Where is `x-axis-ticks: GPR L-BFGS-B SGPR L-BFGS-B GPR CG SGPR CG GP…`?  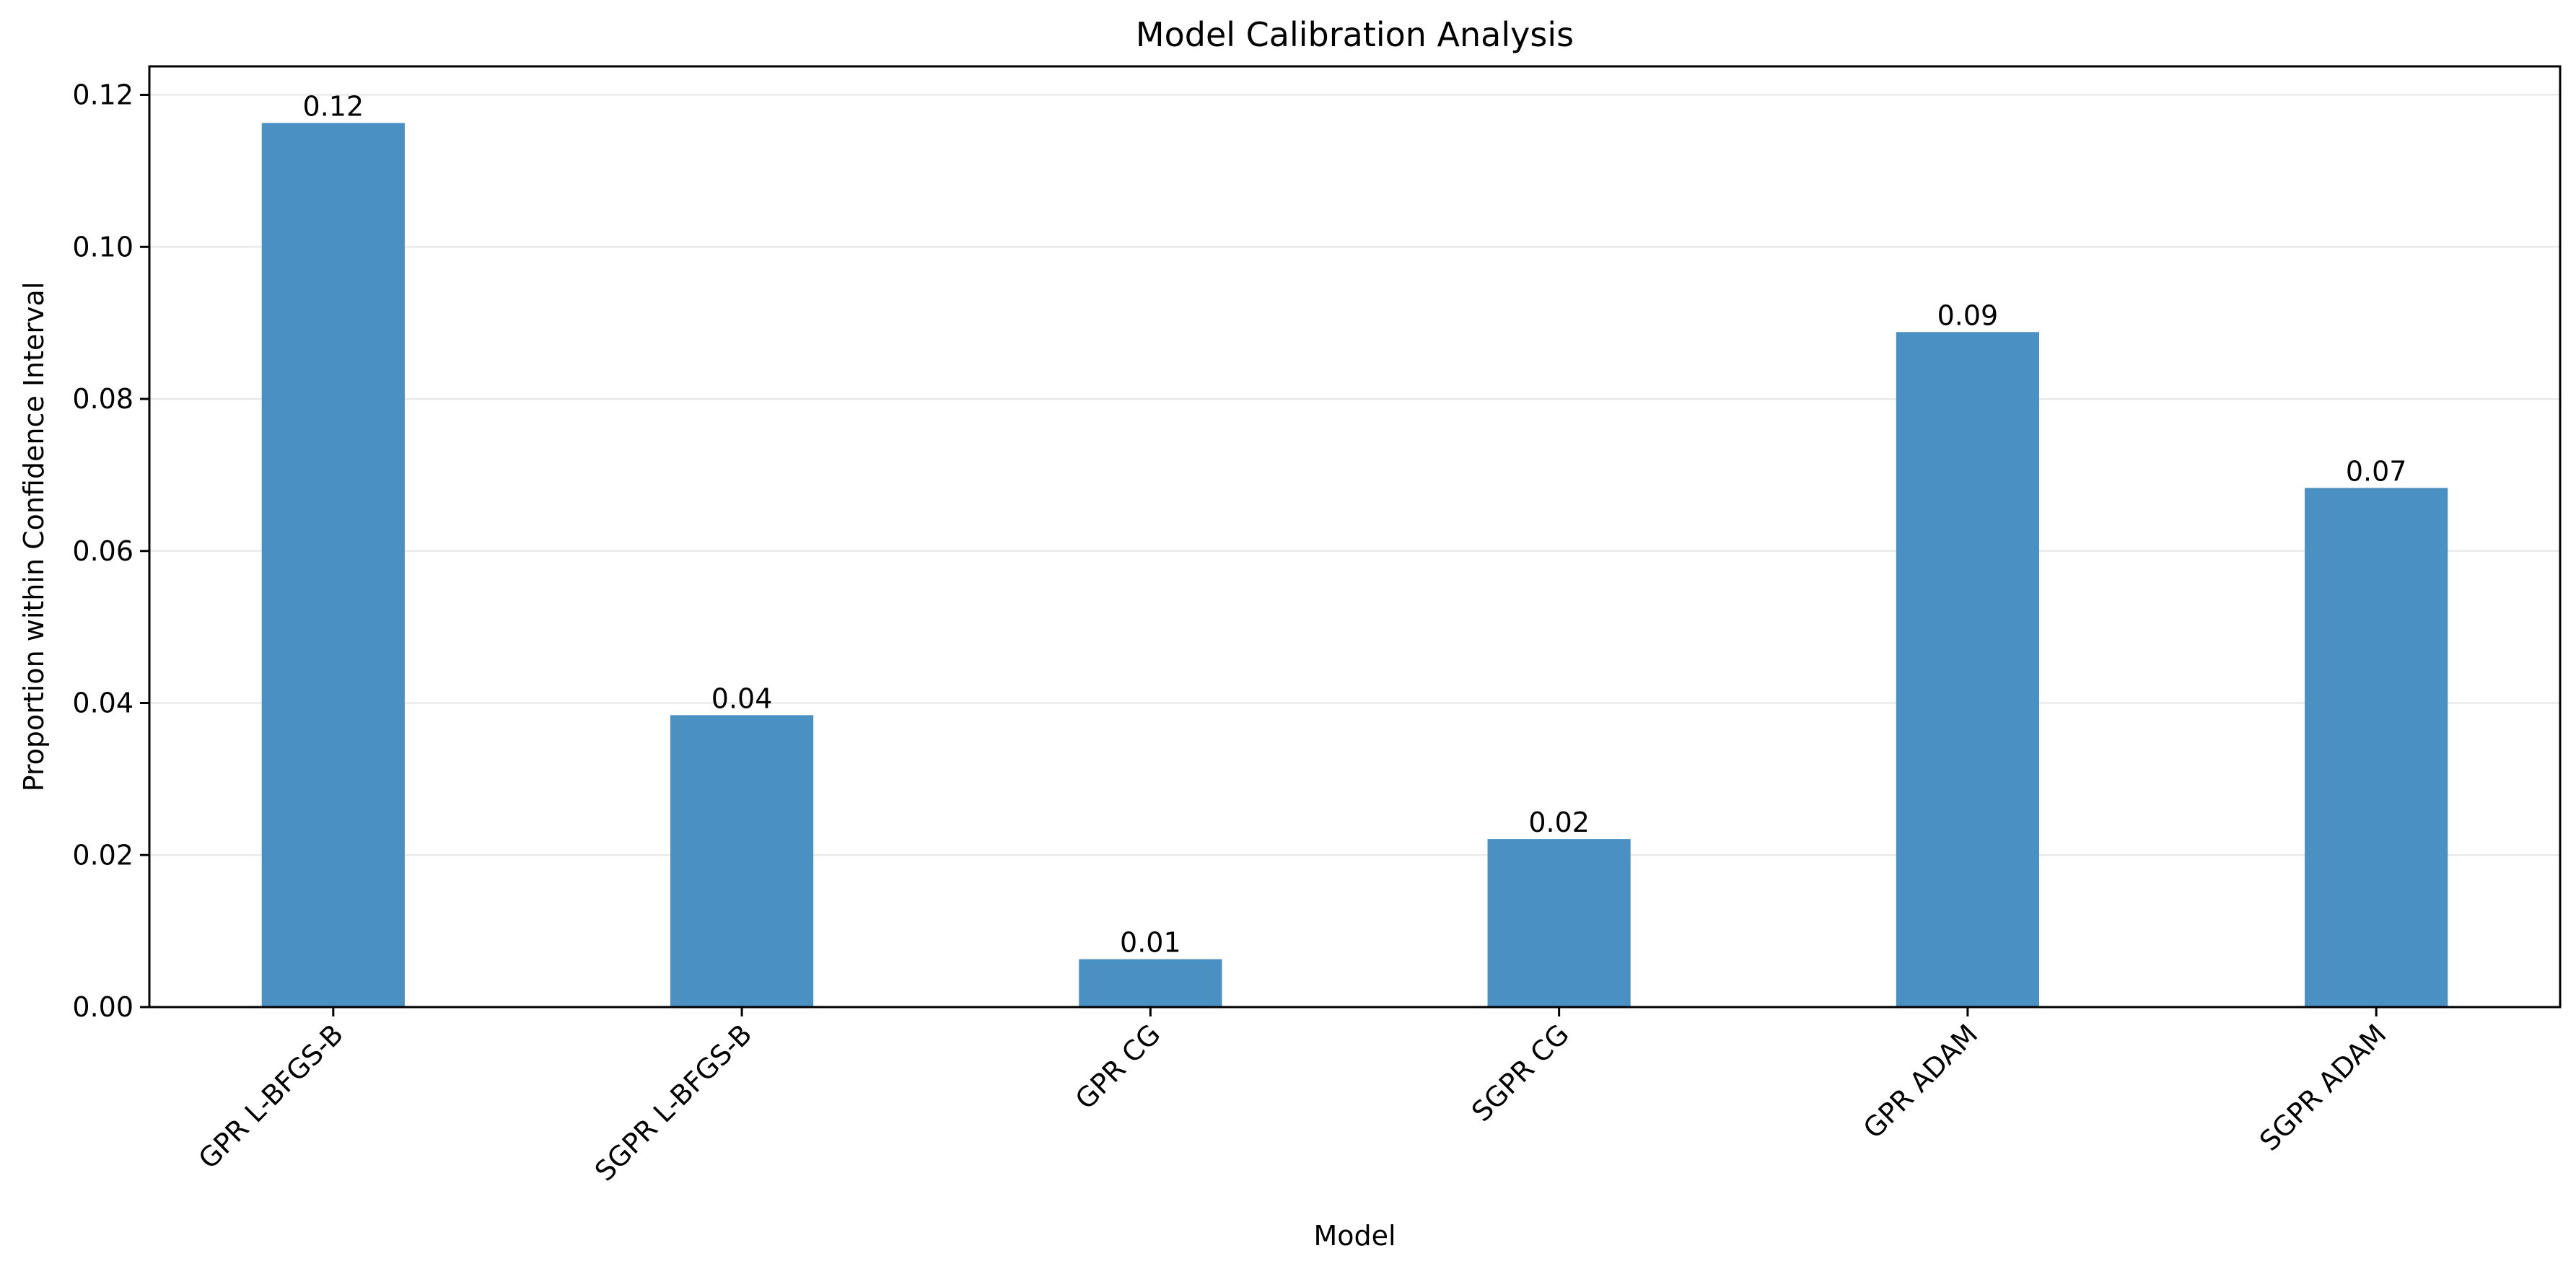 x-axis-ticks: GPR L-BFGS-B SGPR L-BFGS-B GPR CG SGPR CG GP… is located at coordinates (1293, 1097).